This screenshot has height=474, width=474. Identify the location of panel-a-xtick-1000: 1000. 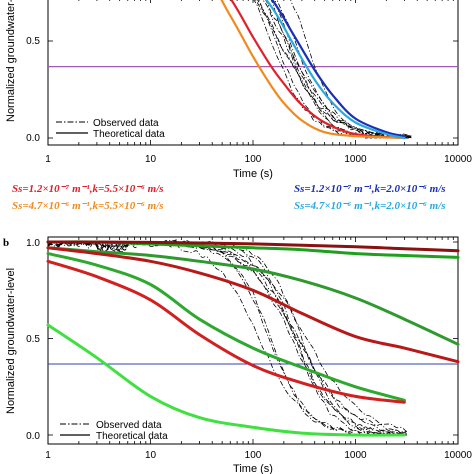
(355, 159).